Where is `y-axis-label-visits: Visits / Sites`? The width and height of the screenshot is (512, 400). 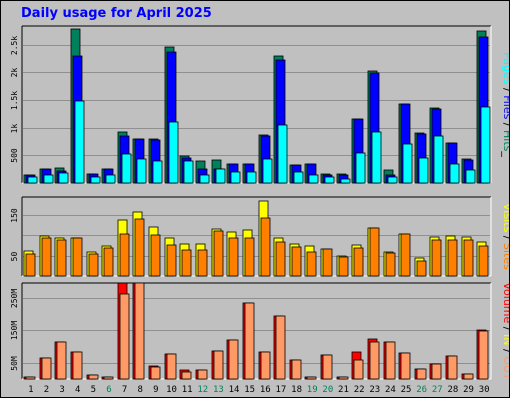
y-axis-label-visits: Visits / Sites is located at coordinates (505, 236).